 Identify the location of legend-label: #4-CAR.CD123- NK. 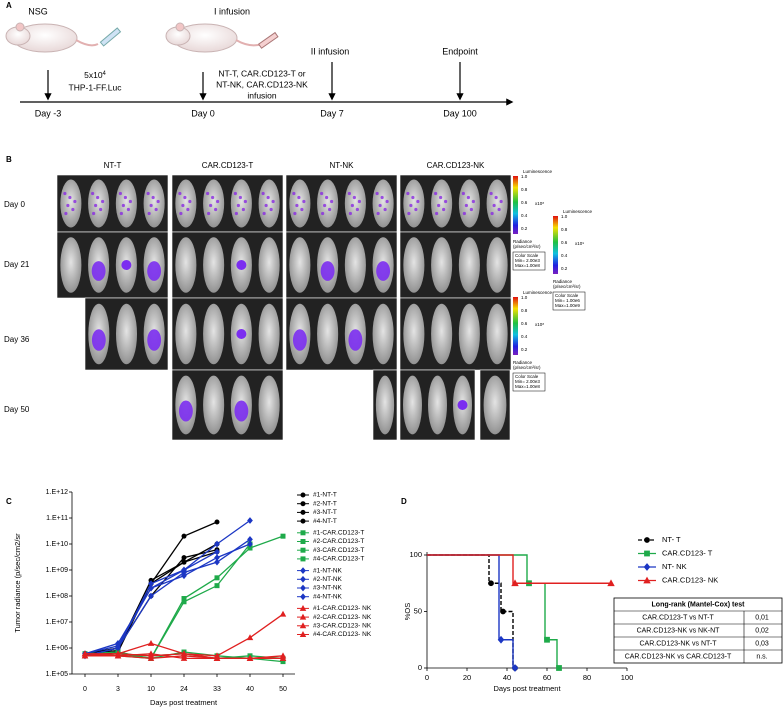
(342, 634).